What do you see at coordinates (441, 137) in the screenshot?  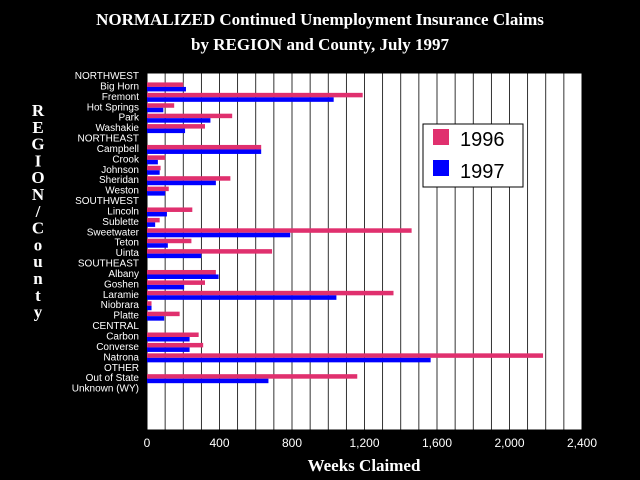 I see `legend-swatch-1996` at bounding box center [441, 137].